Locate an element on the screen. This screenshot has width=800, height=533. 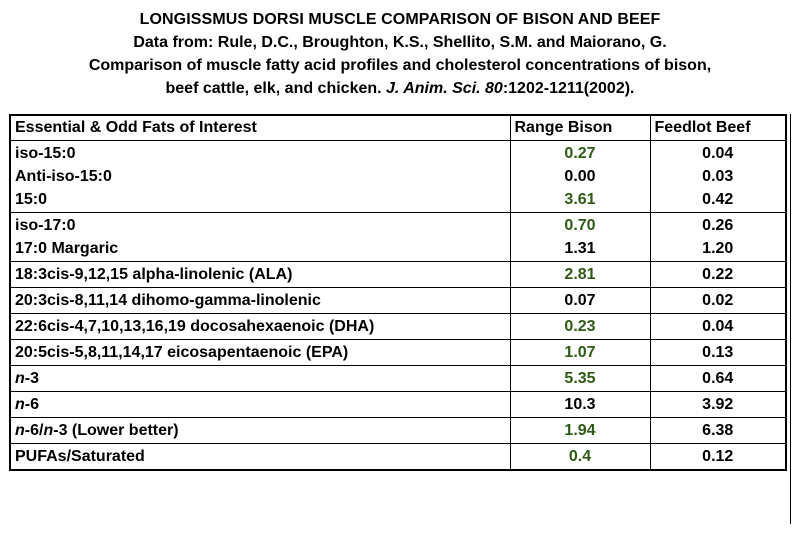
beef-value-cell: 0.04 is located at coordinates (718, 326).